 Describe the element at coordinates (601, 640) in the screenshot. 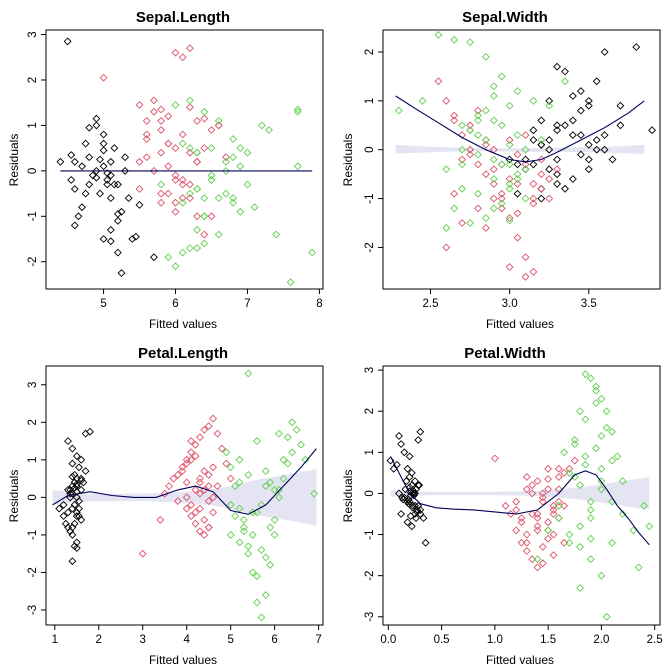

I see `x-tick-label: 2.0` at that location.